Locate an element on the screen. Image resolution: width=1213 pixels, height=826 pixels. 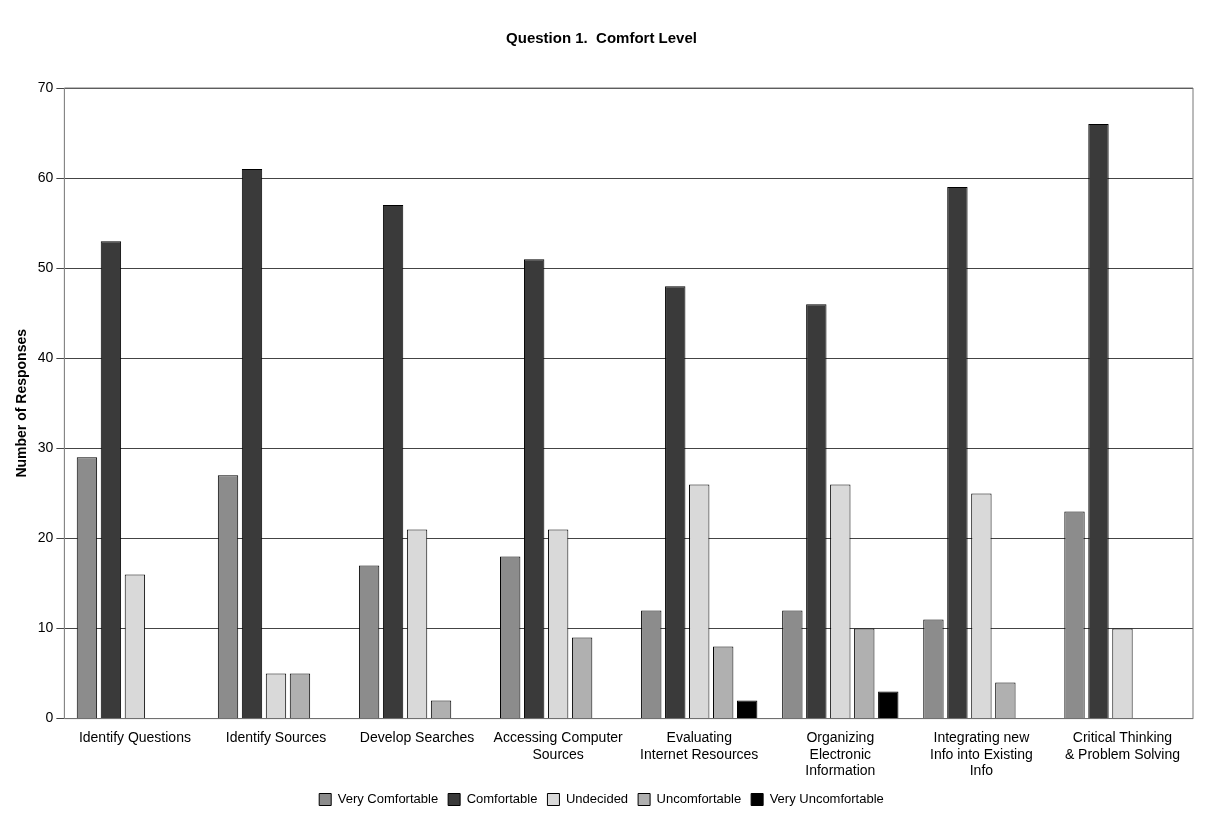
y-tick-label: 10 is located at coordinates (45, 627).